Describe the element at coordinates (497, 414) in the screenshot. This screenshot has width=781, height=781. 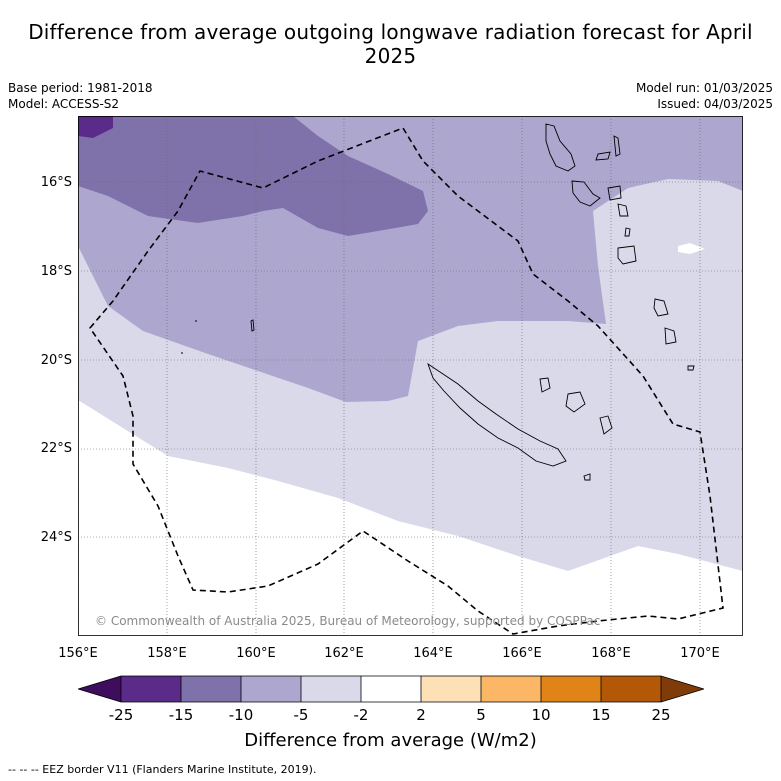
I see `new-caledonia-island` at that location.